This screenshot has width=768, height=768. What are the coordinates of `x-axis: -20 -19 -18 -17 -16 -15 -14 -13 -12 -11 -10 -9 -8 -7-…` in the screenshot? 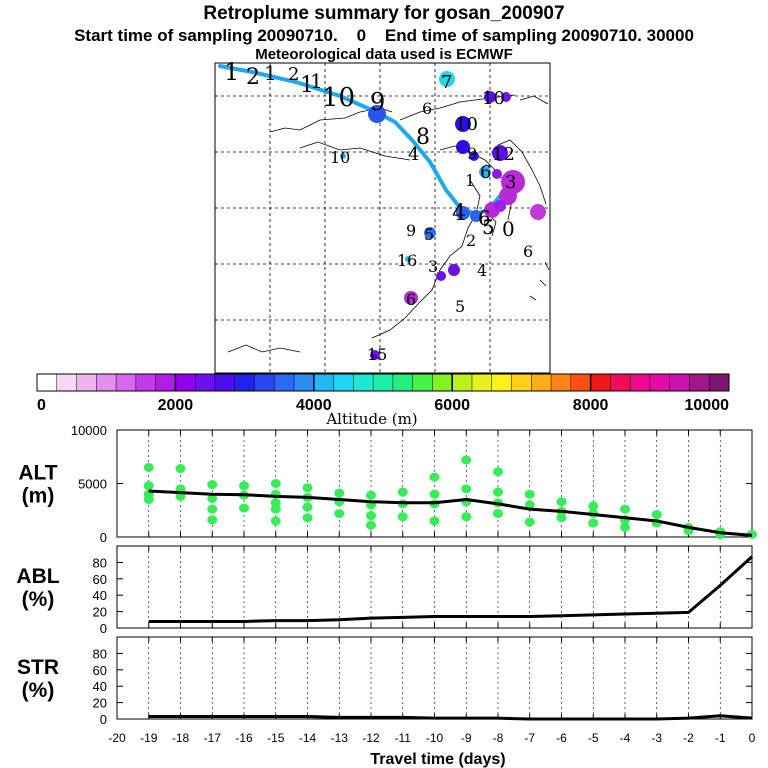 It's located at (431, 749).